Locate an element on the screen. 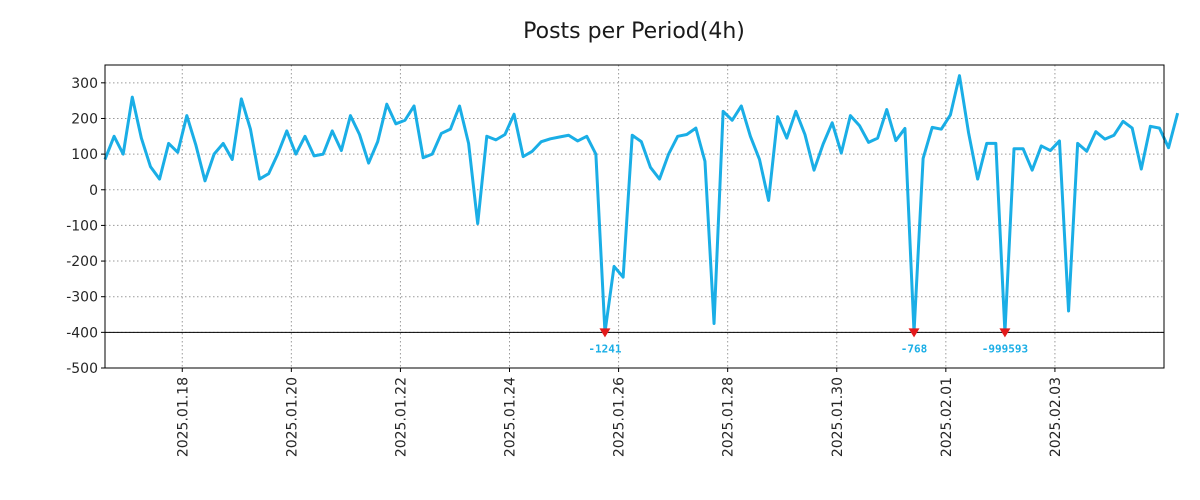 This screenshot has height=500, width=1200. y-tick-label: 200 is located at coordinates (84, 119).